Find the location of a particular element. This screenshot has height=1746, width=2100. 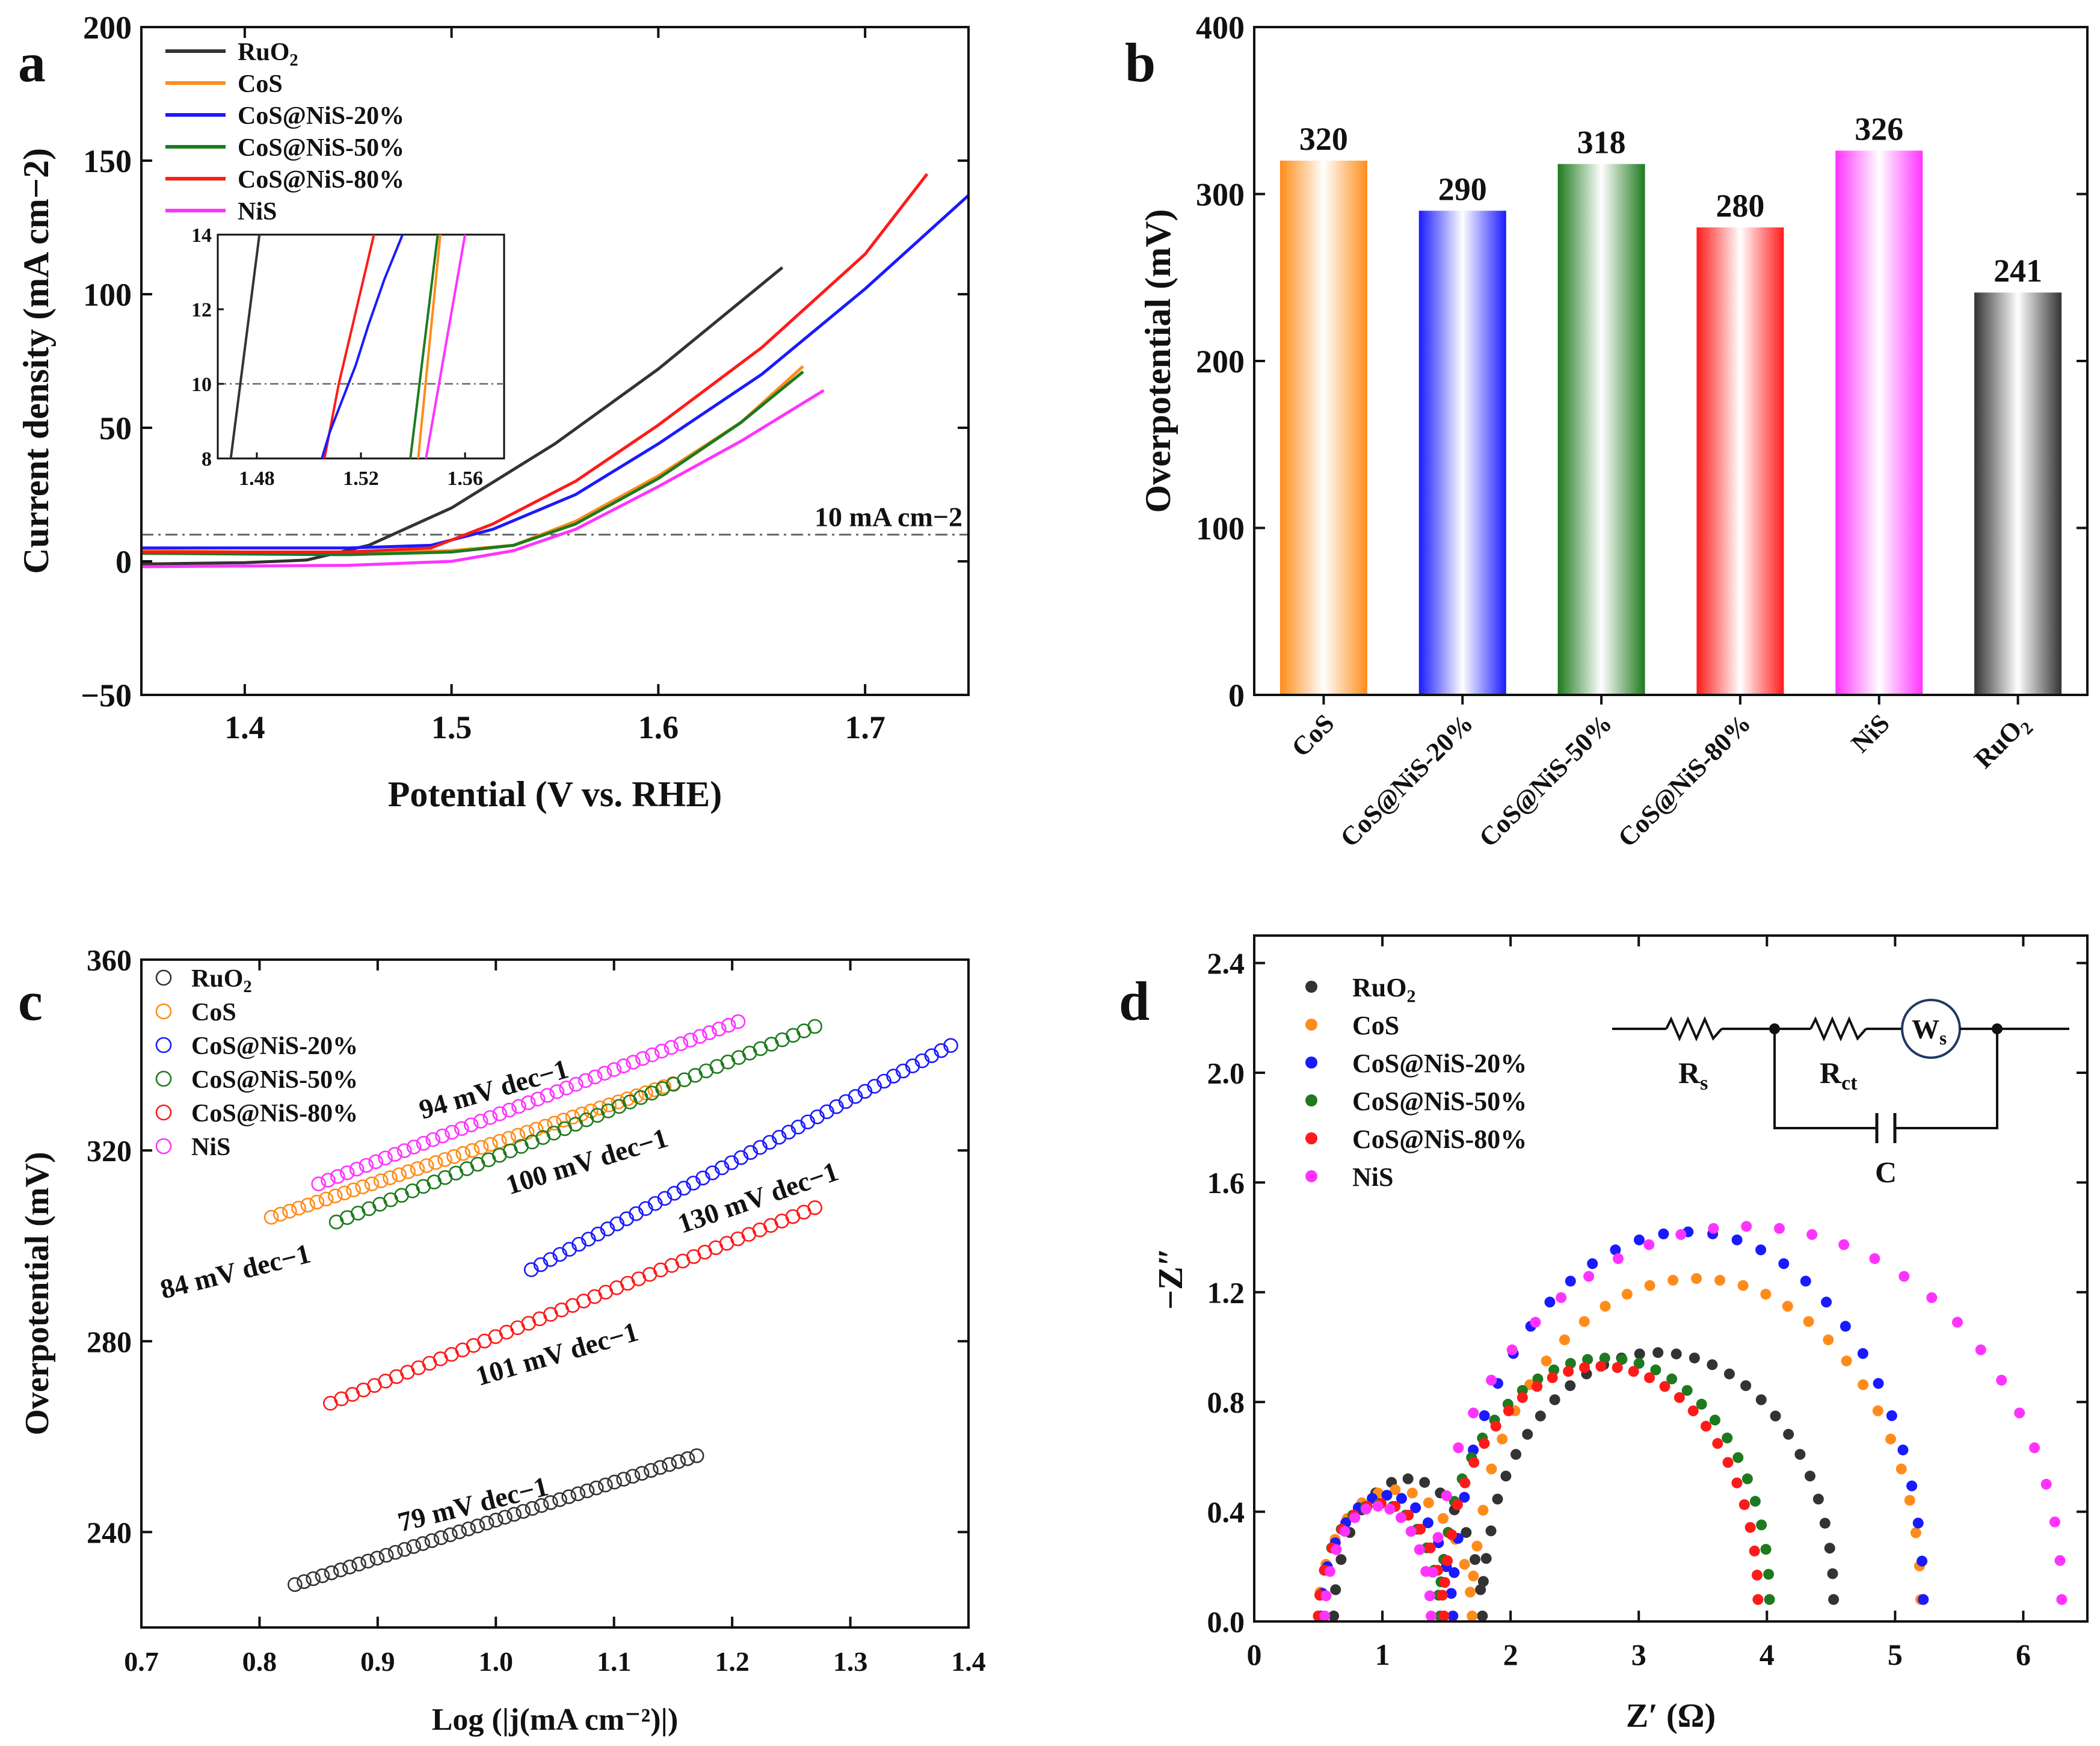

panel-label-c: c is located at coordinates (30, 1001).